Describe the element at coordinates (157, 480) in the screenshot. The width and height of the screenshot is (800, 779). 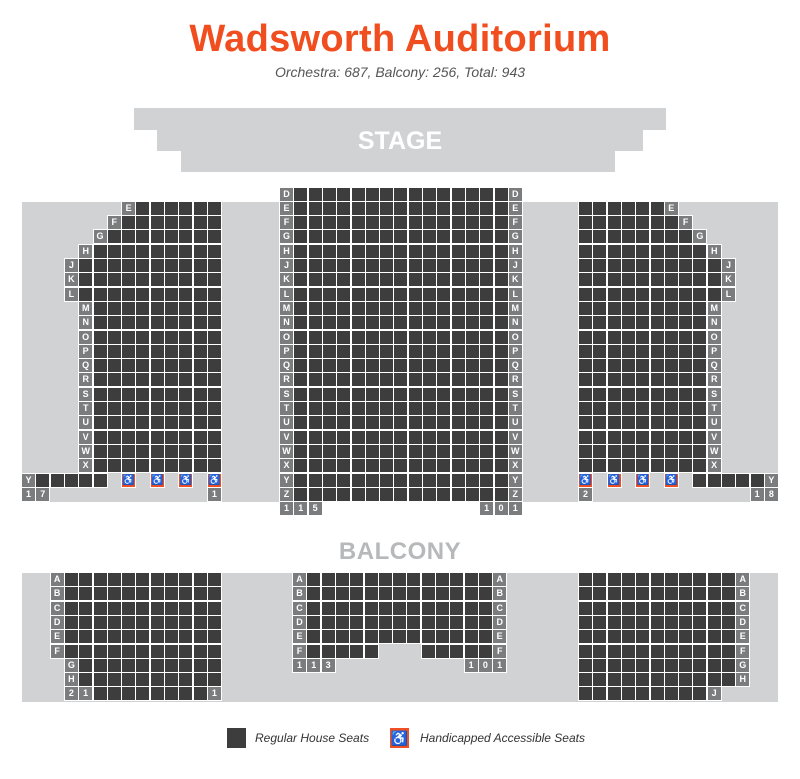
I see `wheelchair-icon: ♿` at that location.